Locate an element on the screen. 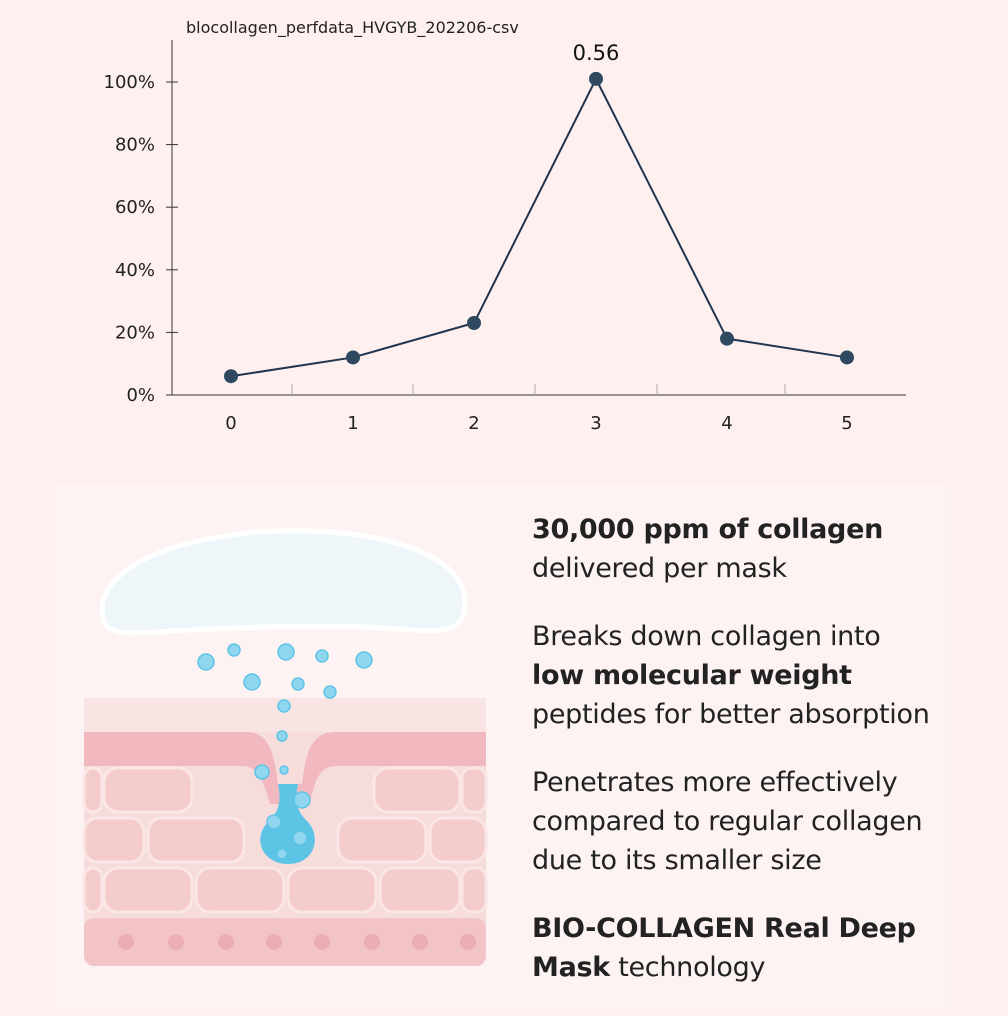 The height and width of the screenshot is (1016, 1008). technology-bold-mask: Mask is located at coordinates (571, 967).